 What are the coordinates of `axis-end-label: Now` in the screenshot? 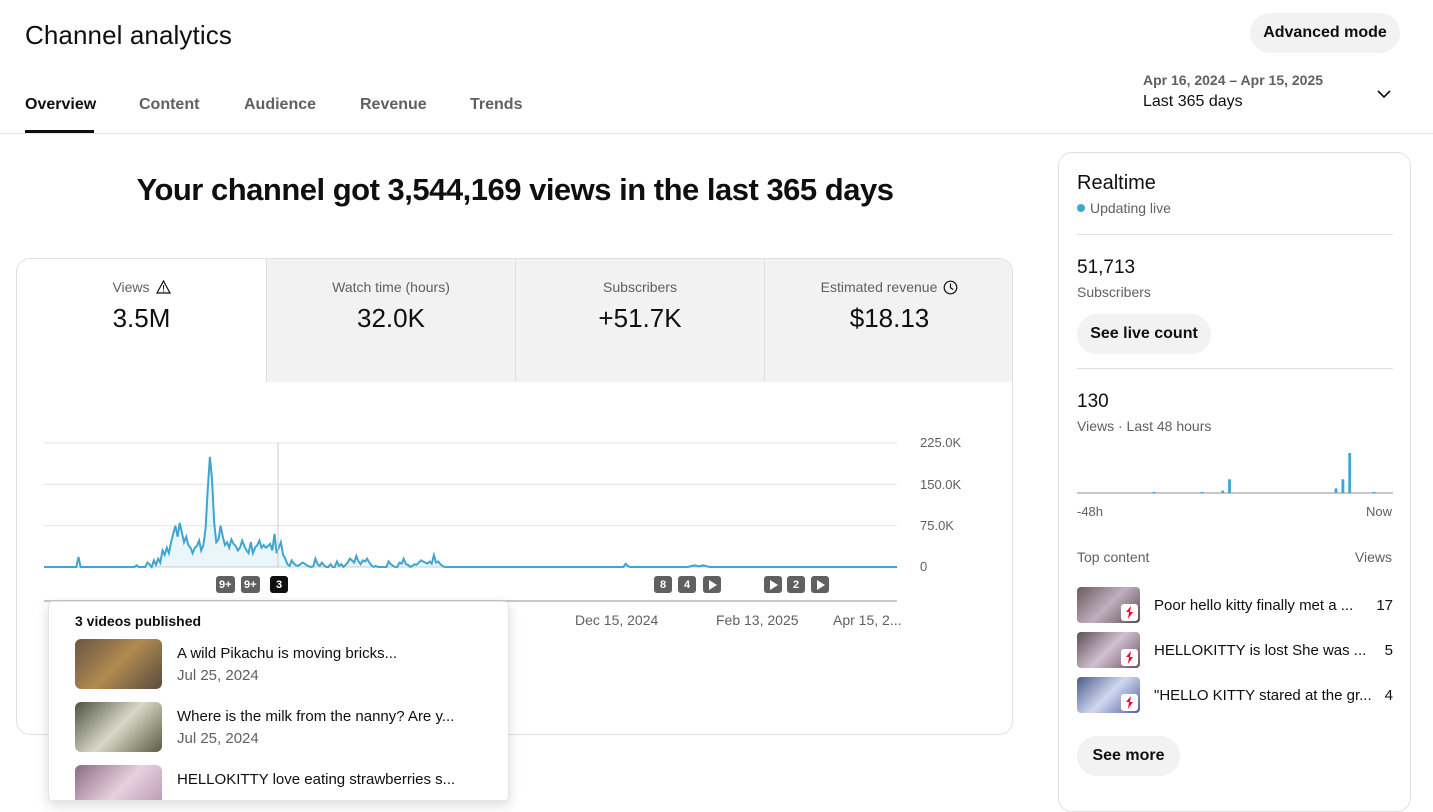 It's located at (1378, 511).